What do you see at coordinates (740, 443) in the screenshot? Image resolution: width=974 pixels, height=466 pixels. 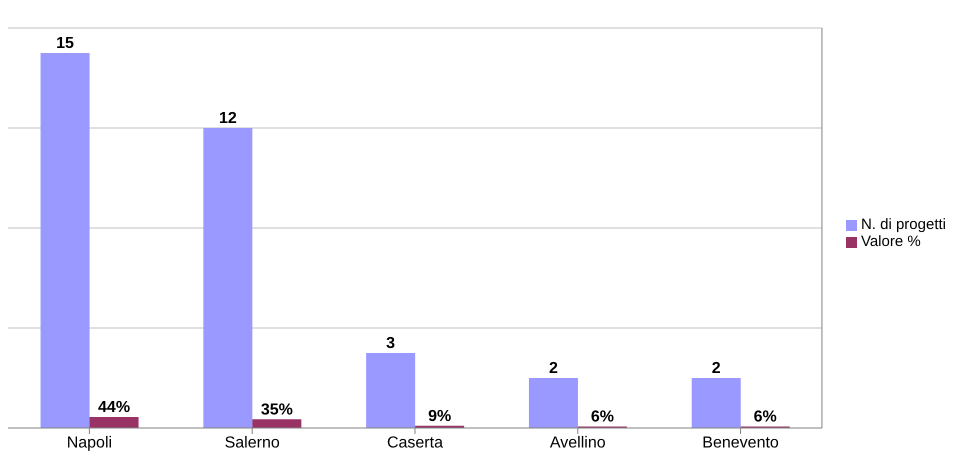 I see `x-tick-label: Benevento` at bounding box center [740, 443].